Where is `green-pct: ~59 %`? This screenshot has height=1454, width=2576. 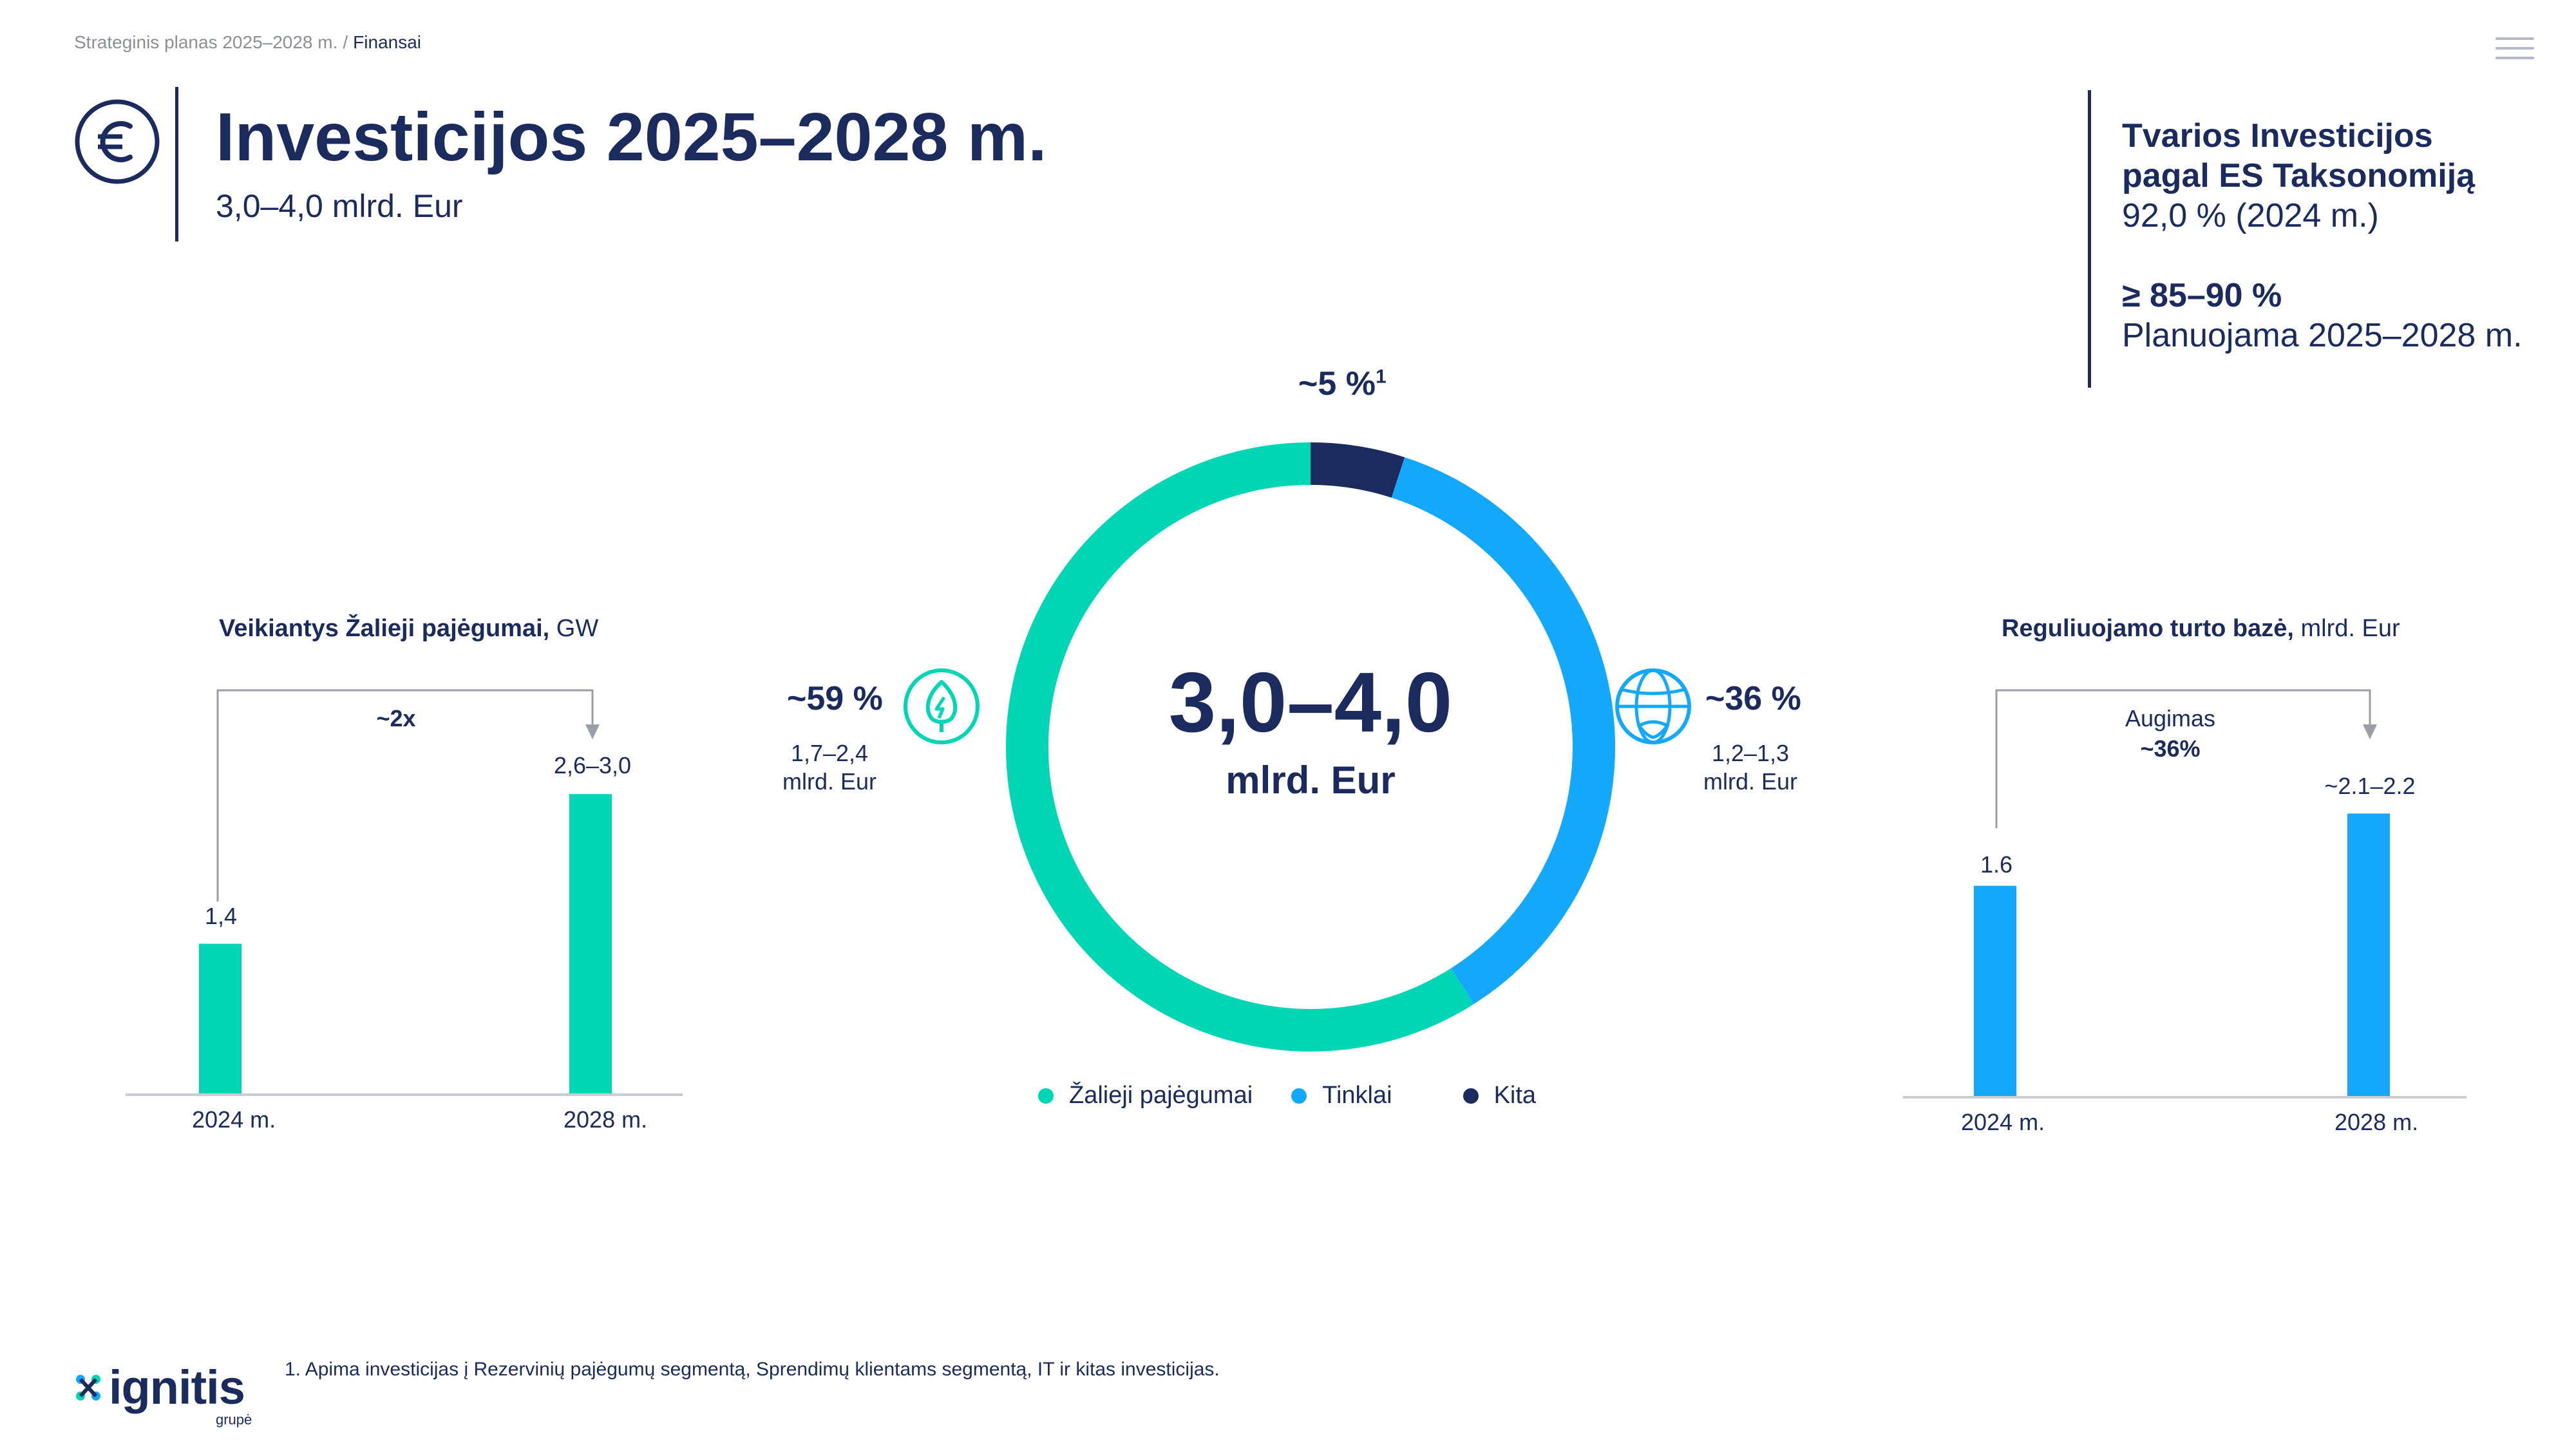 green-pct: ~59 % is located at coordinates (835, 698).